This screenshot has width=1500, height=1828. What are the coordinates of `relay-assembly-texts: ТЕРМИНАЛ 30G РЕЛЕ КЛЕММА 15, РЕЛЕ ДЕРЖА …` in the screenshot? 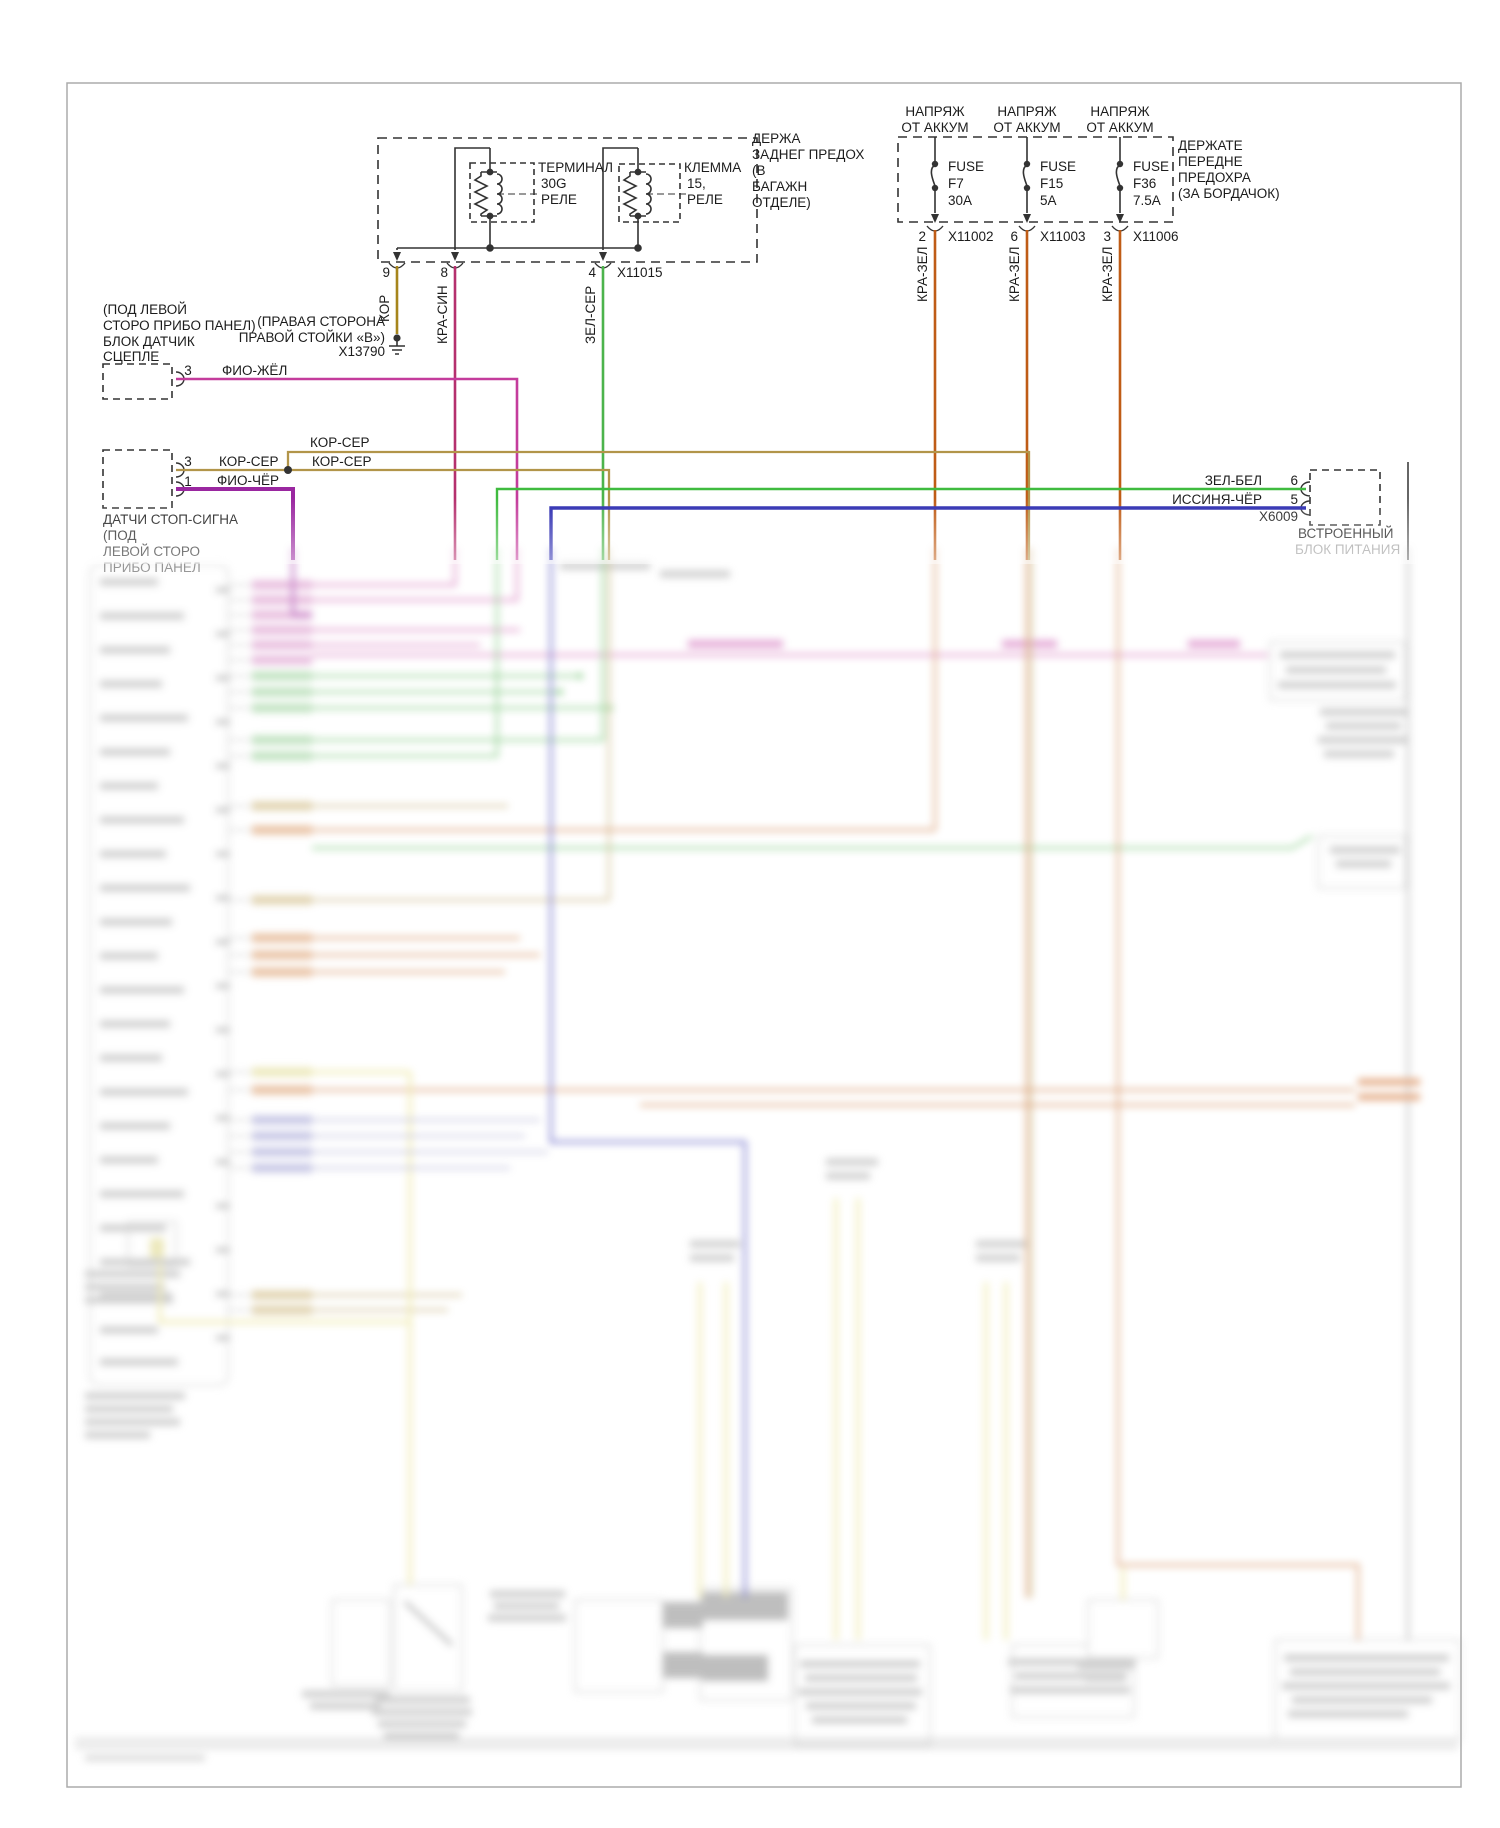 It's located at (623, 205).